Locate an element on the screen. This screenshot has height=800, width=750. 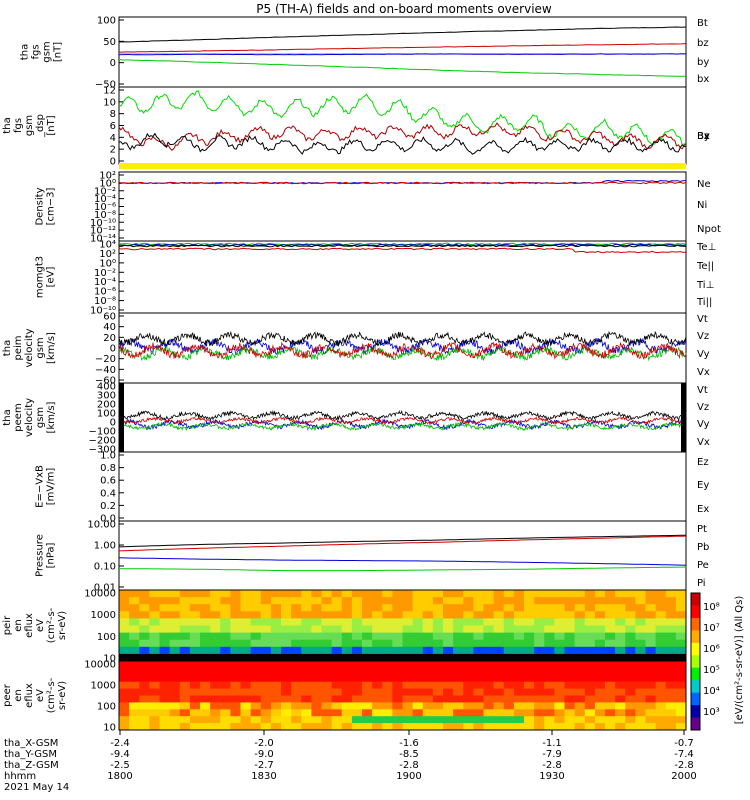
y-tick-label: 10² is located at coordinates (107, 176).